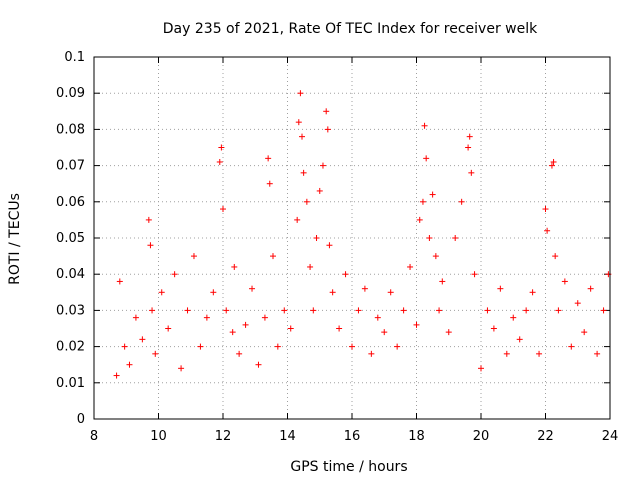 The image size is (640, 480). Describe the element at coordinates (70, 274) in the screenshot. I see `y-tick-label: 0.04` at that location.